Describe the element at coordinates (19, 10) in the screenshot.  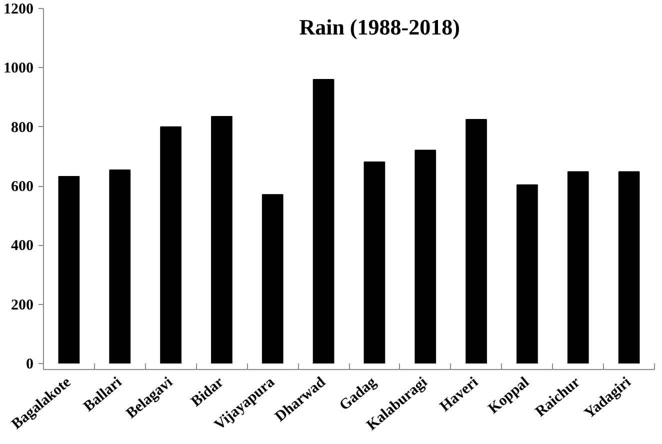
I see `y-tick-label: 1200` at that location.